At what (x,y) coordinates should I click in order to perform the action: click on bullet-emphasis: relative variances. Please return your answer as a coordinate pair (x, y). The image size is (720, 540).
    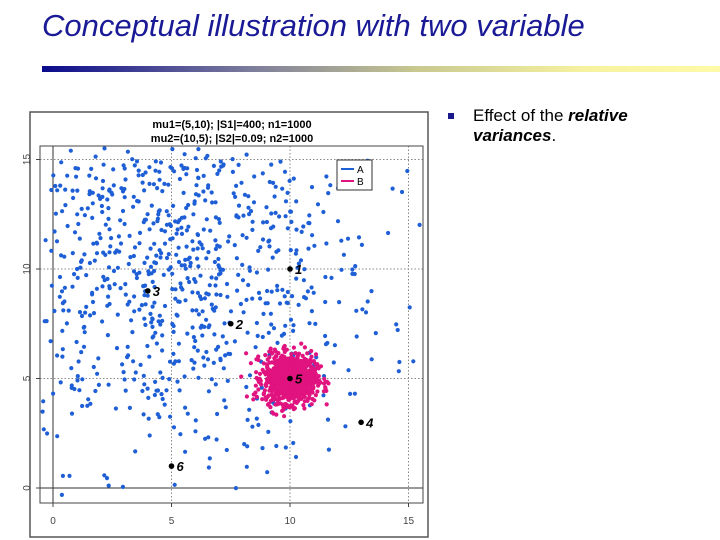
    Looking at the image, I should click on (550, 125).